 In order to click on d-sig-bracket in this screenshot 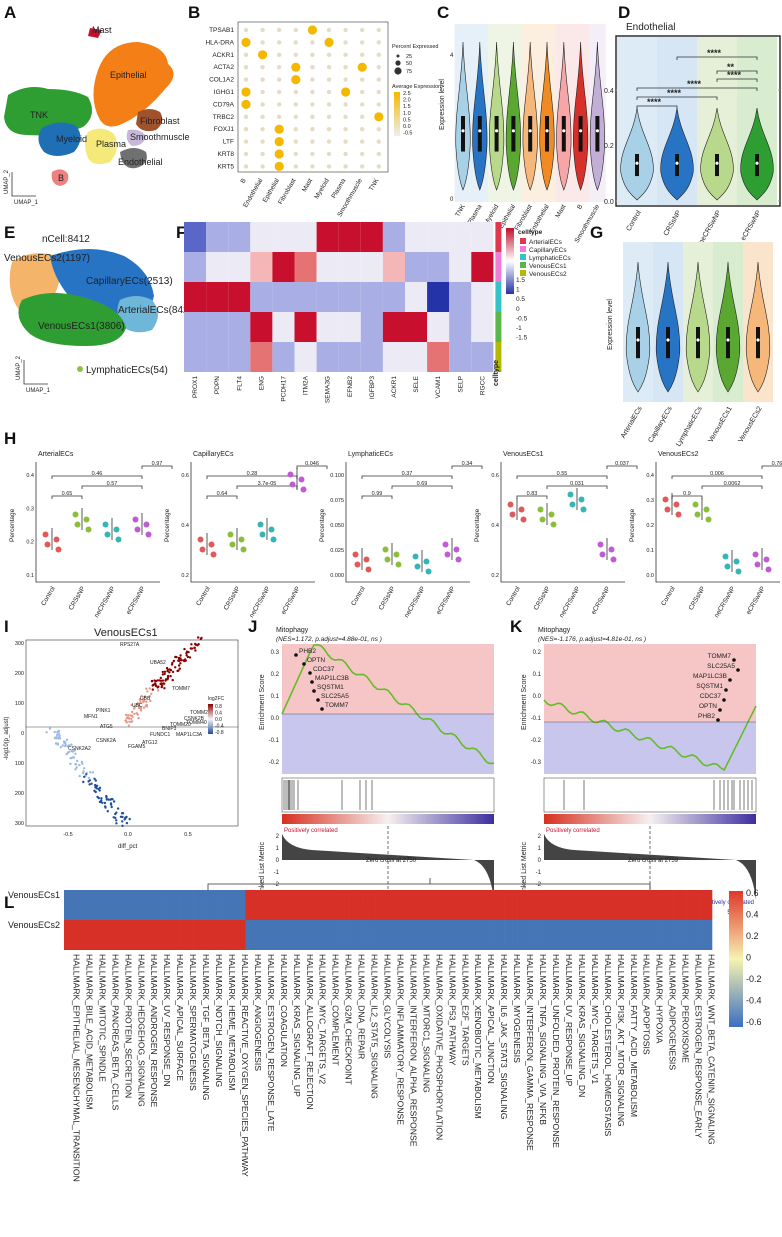, I will do `click(737, 80)`.